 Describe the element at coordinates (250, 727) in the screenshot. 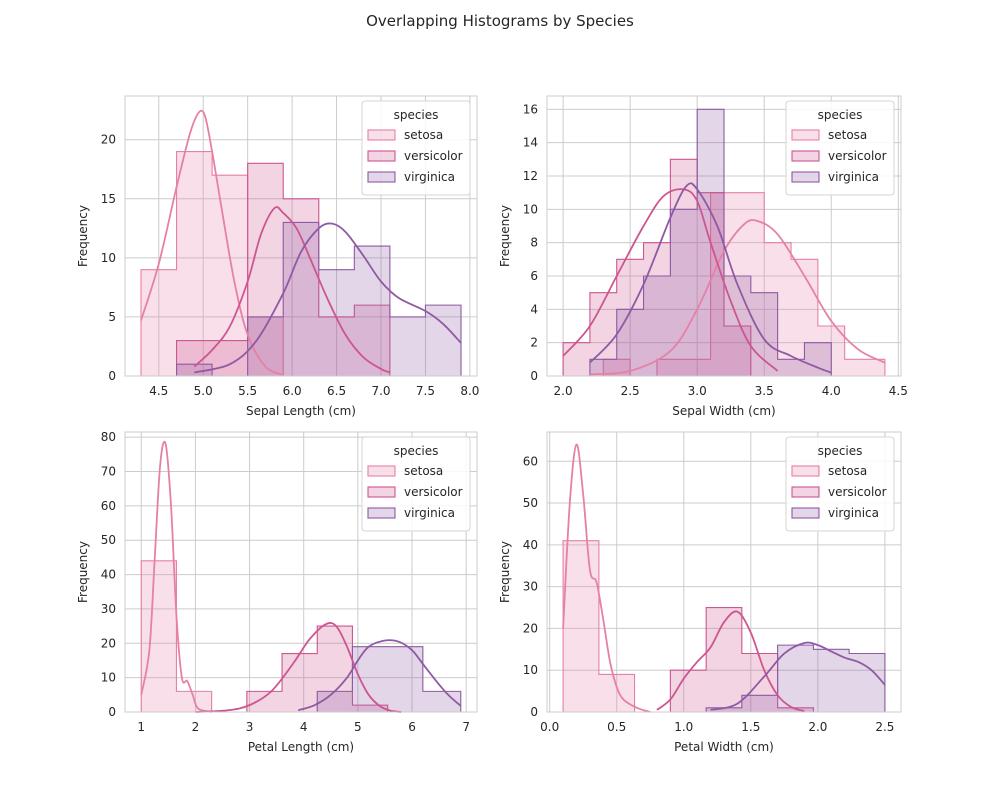

I see `x-tick-label: 3` at that location.